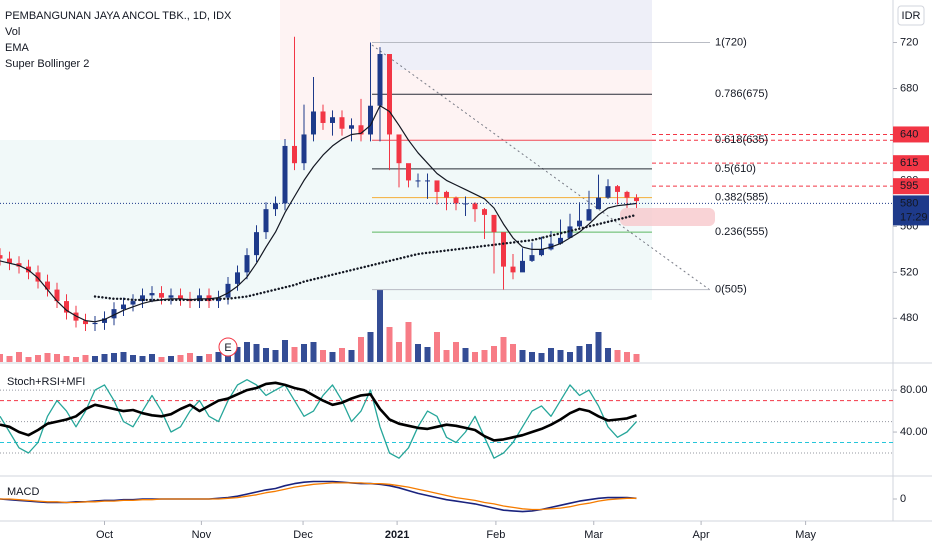  I want to click on x-tick-label: Mar, so click(593, 535).